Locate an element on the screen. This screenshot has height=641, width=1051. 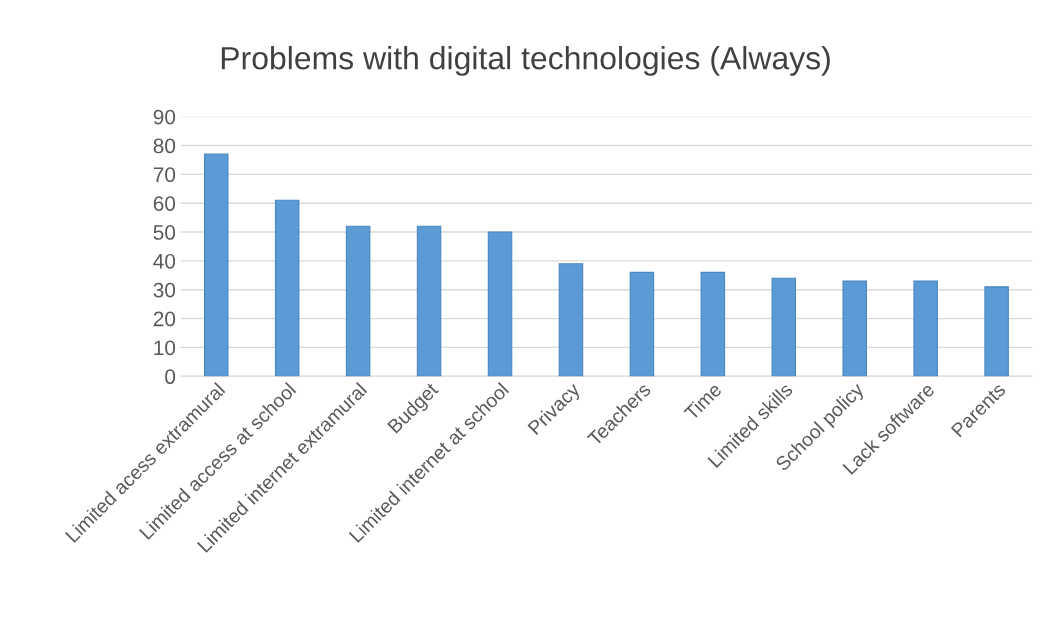
y-tick-label: 20 is located at coordinates (164, 319).